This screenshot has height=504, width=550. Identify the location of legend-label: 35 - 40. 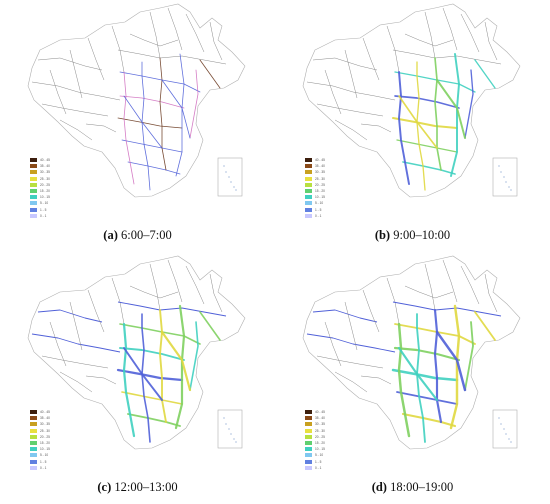
(45, 166).